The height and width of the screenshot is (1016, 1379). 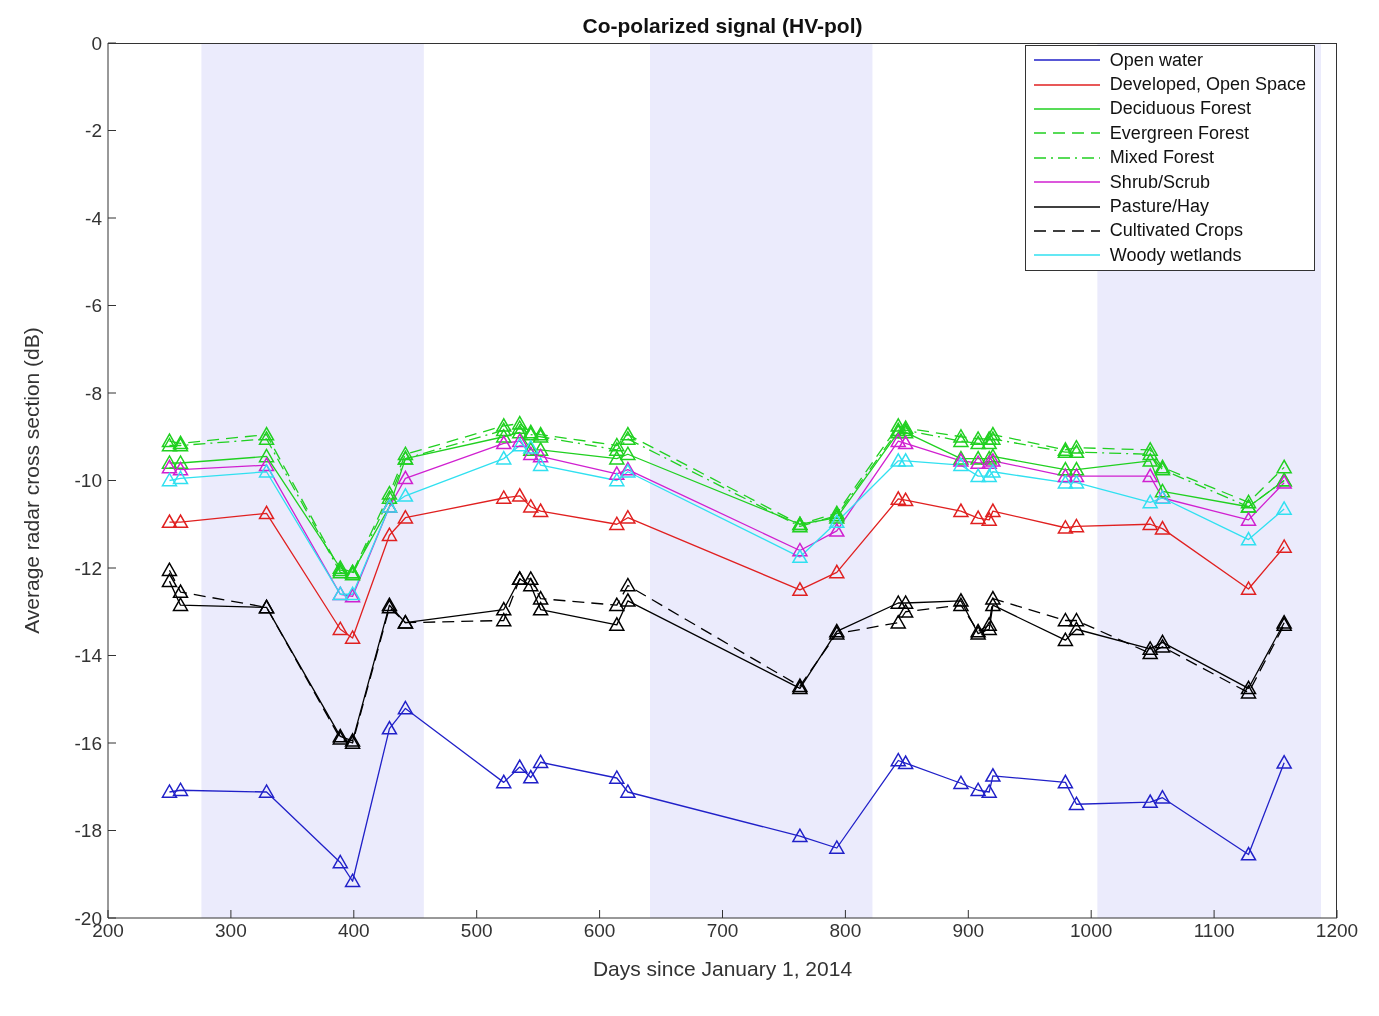 What do you see at coordinates (1091, 931) in the screenshot?
I see `x-tick-label: 1000` at bounding box center [1091, 931].